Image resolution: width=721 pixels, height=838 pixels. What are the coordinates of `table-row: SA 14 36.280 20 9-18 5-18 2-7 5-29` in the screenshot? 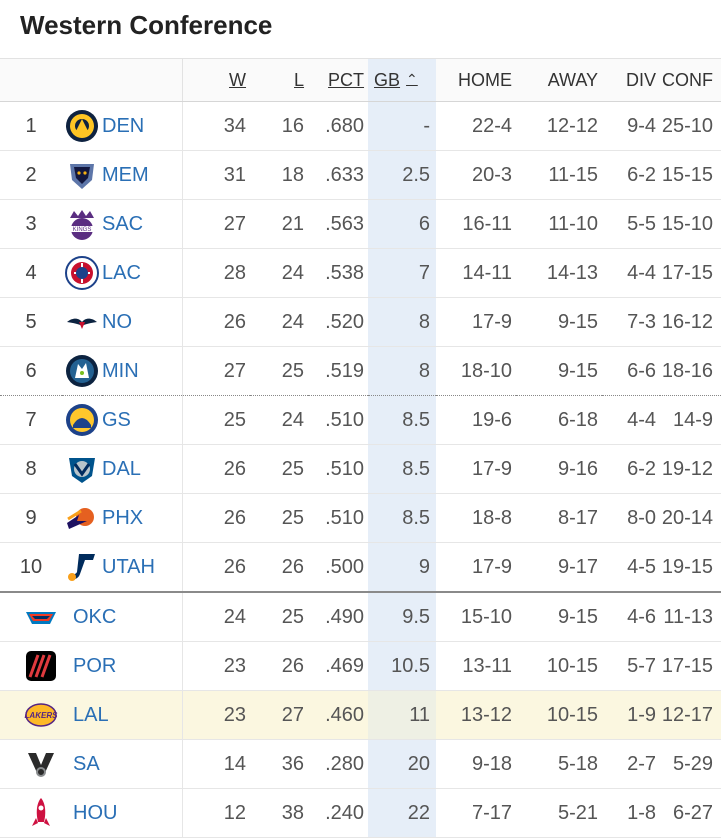 It's located at (360, 764).